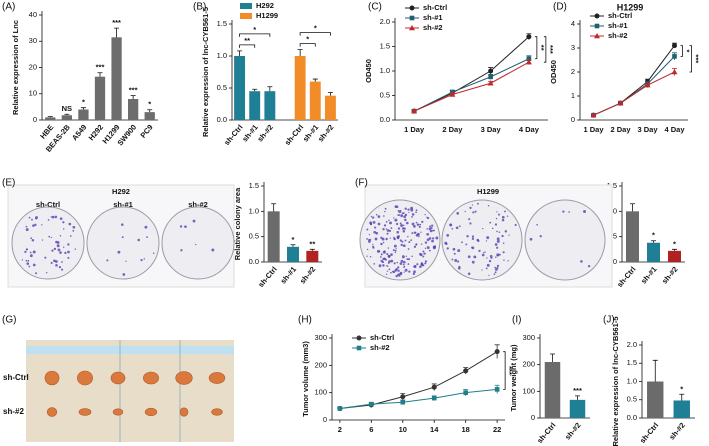 This screenshot has width=709, height=446. I want to click on panel-label: (A), so click(8, 7).